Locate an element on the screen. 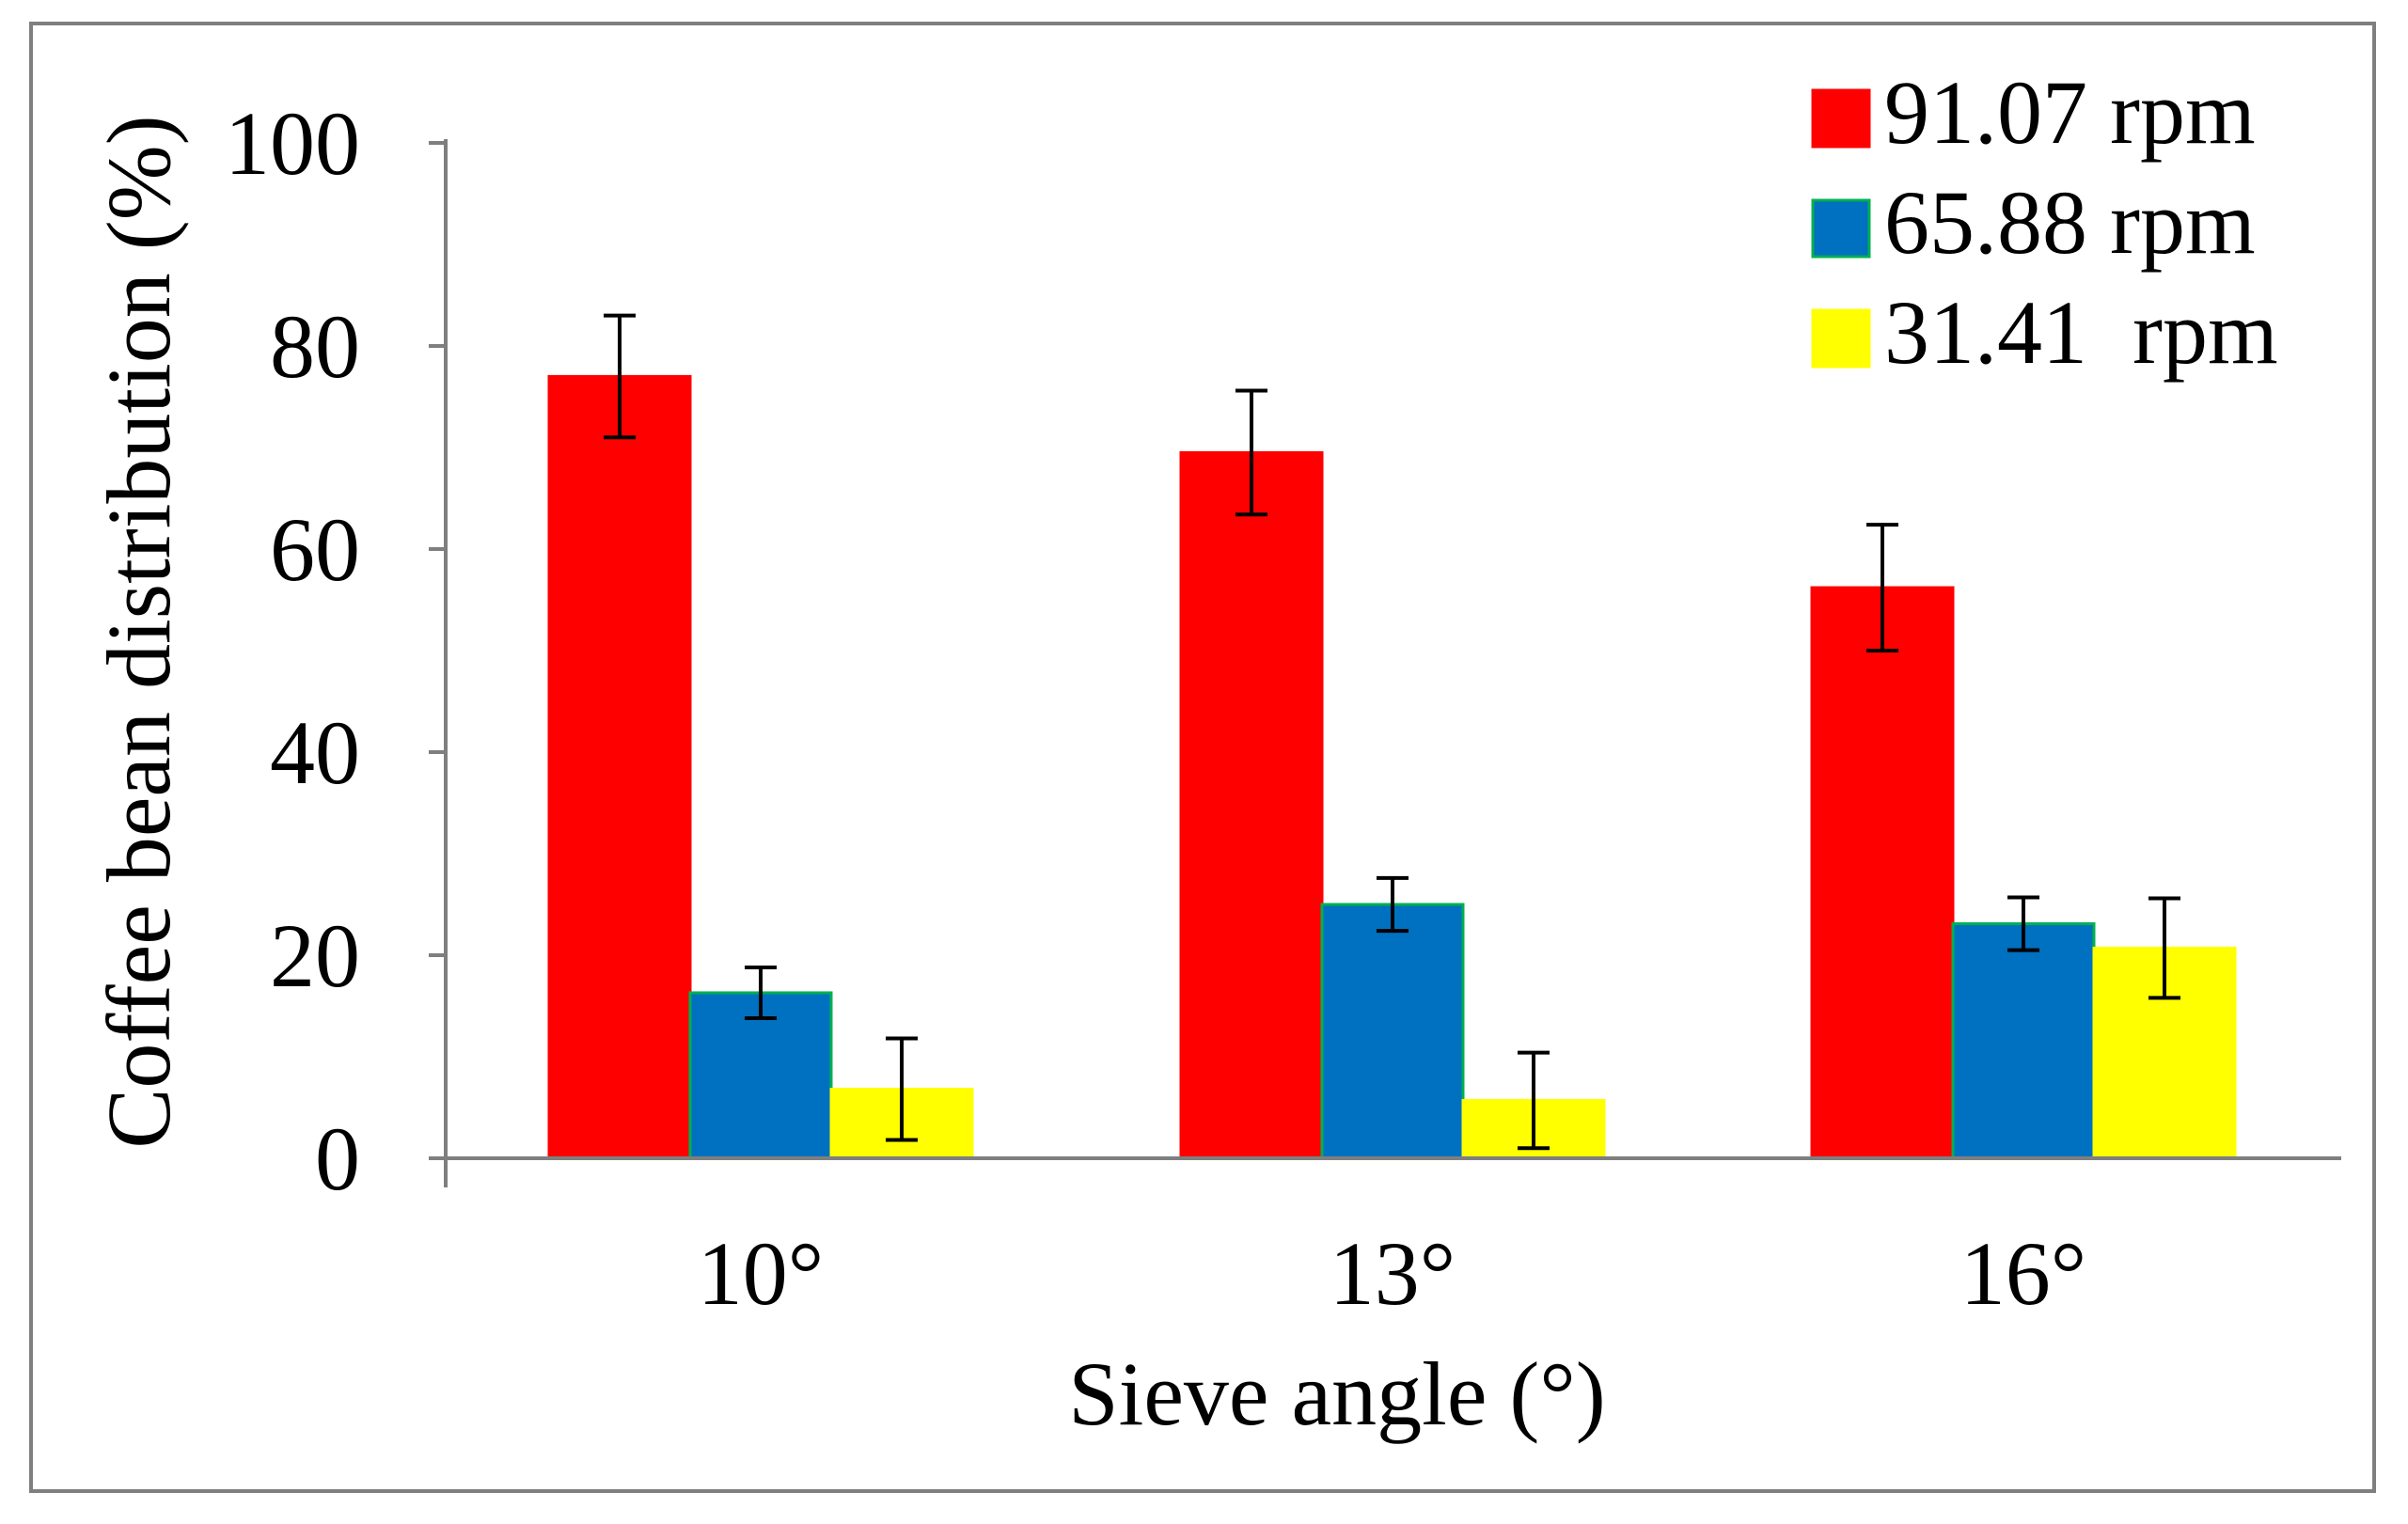  legend-label-1: 91.07 rpm is located at coordinates (2070, 112).